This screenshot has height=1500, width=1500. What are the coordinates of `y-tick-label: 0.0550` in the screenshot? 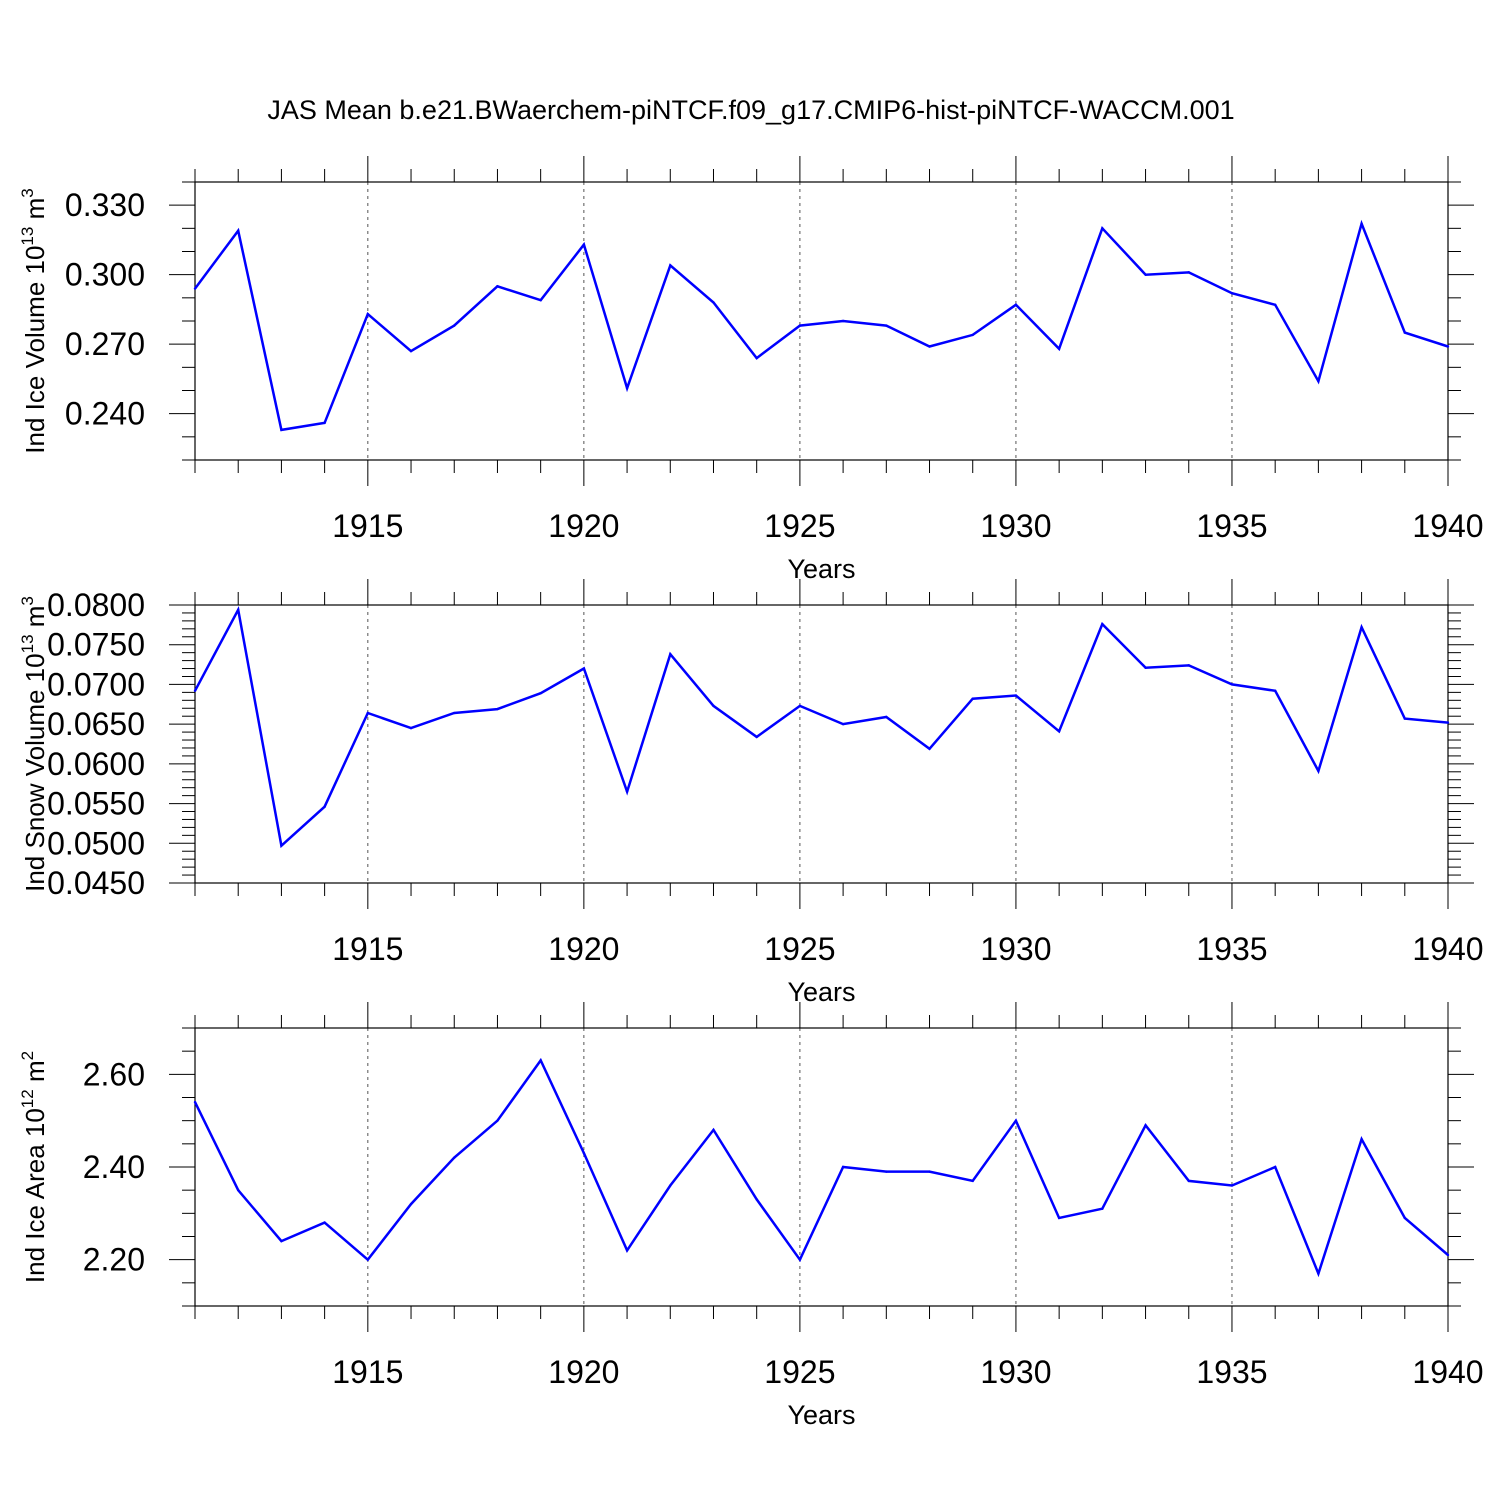 It's located at (96, 804).